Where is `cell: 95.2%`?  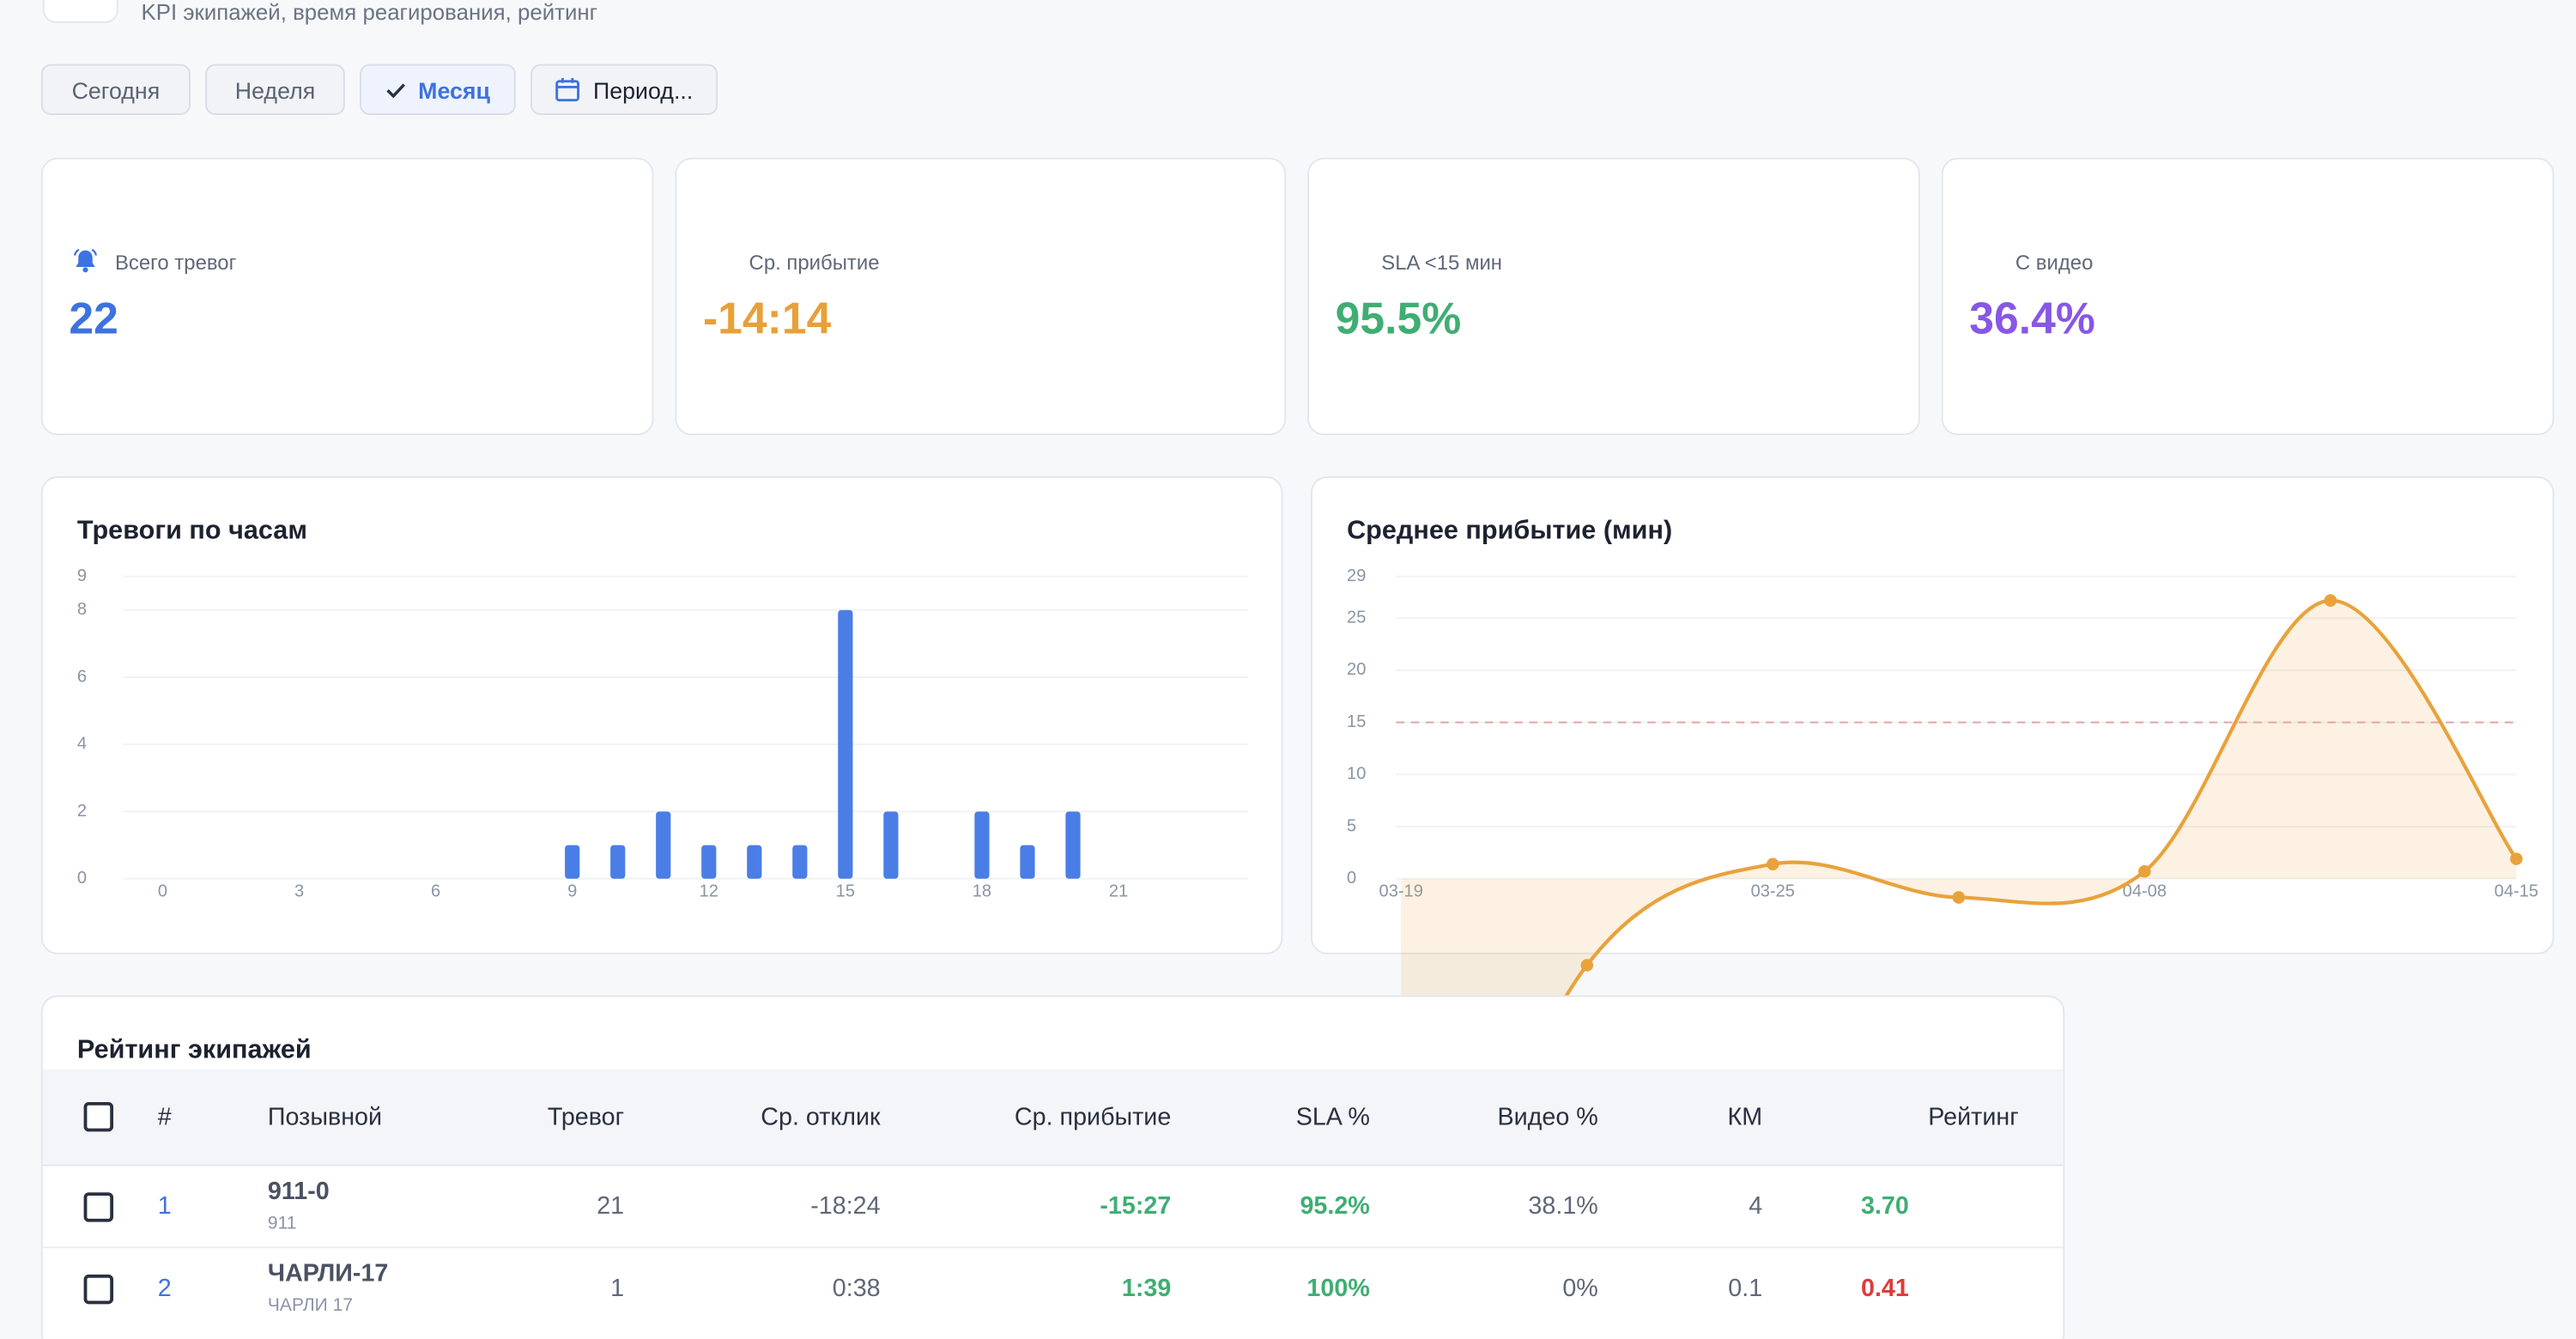 cell: 95.2% is located at coordinates (1335, 1206).